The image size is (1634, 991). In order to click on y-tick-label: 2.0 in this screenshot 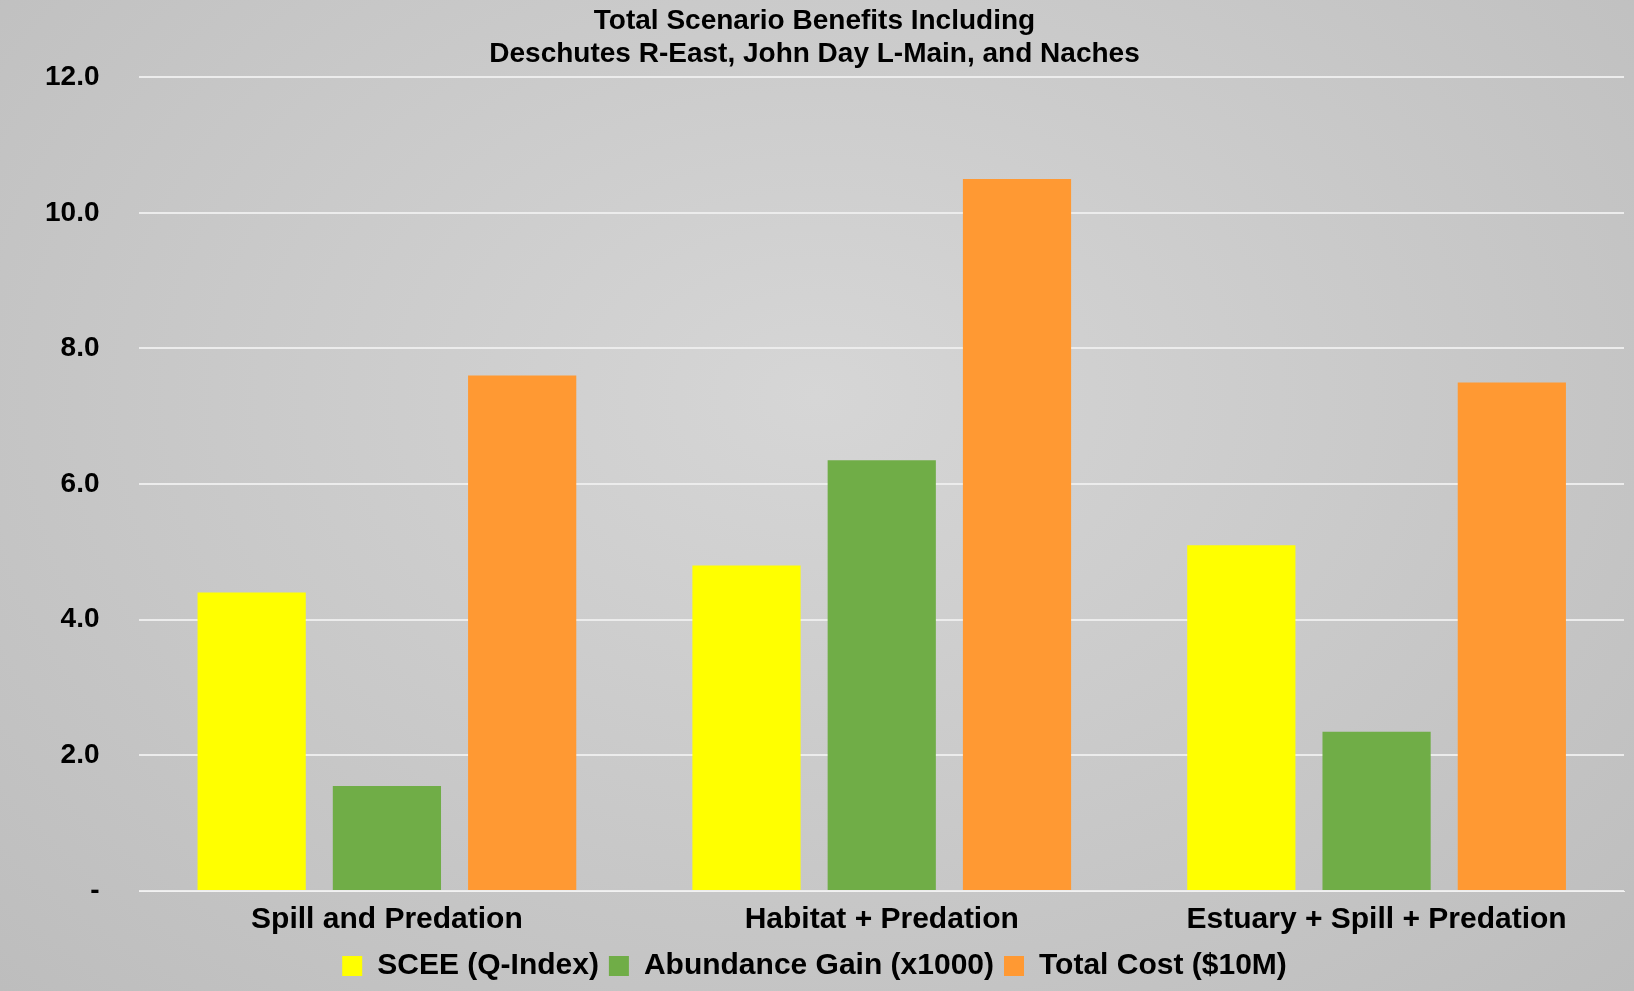, I will do `click(80, 754)`.